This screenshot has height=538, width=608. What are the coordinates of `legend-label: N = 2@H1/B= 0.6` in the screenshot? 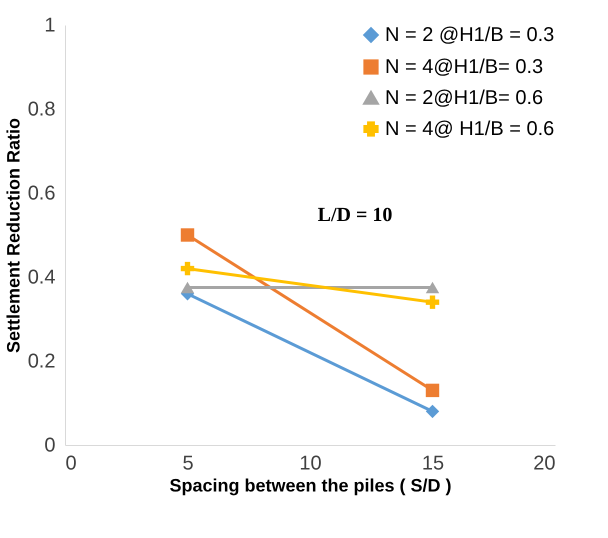 It's located at (464, 98).